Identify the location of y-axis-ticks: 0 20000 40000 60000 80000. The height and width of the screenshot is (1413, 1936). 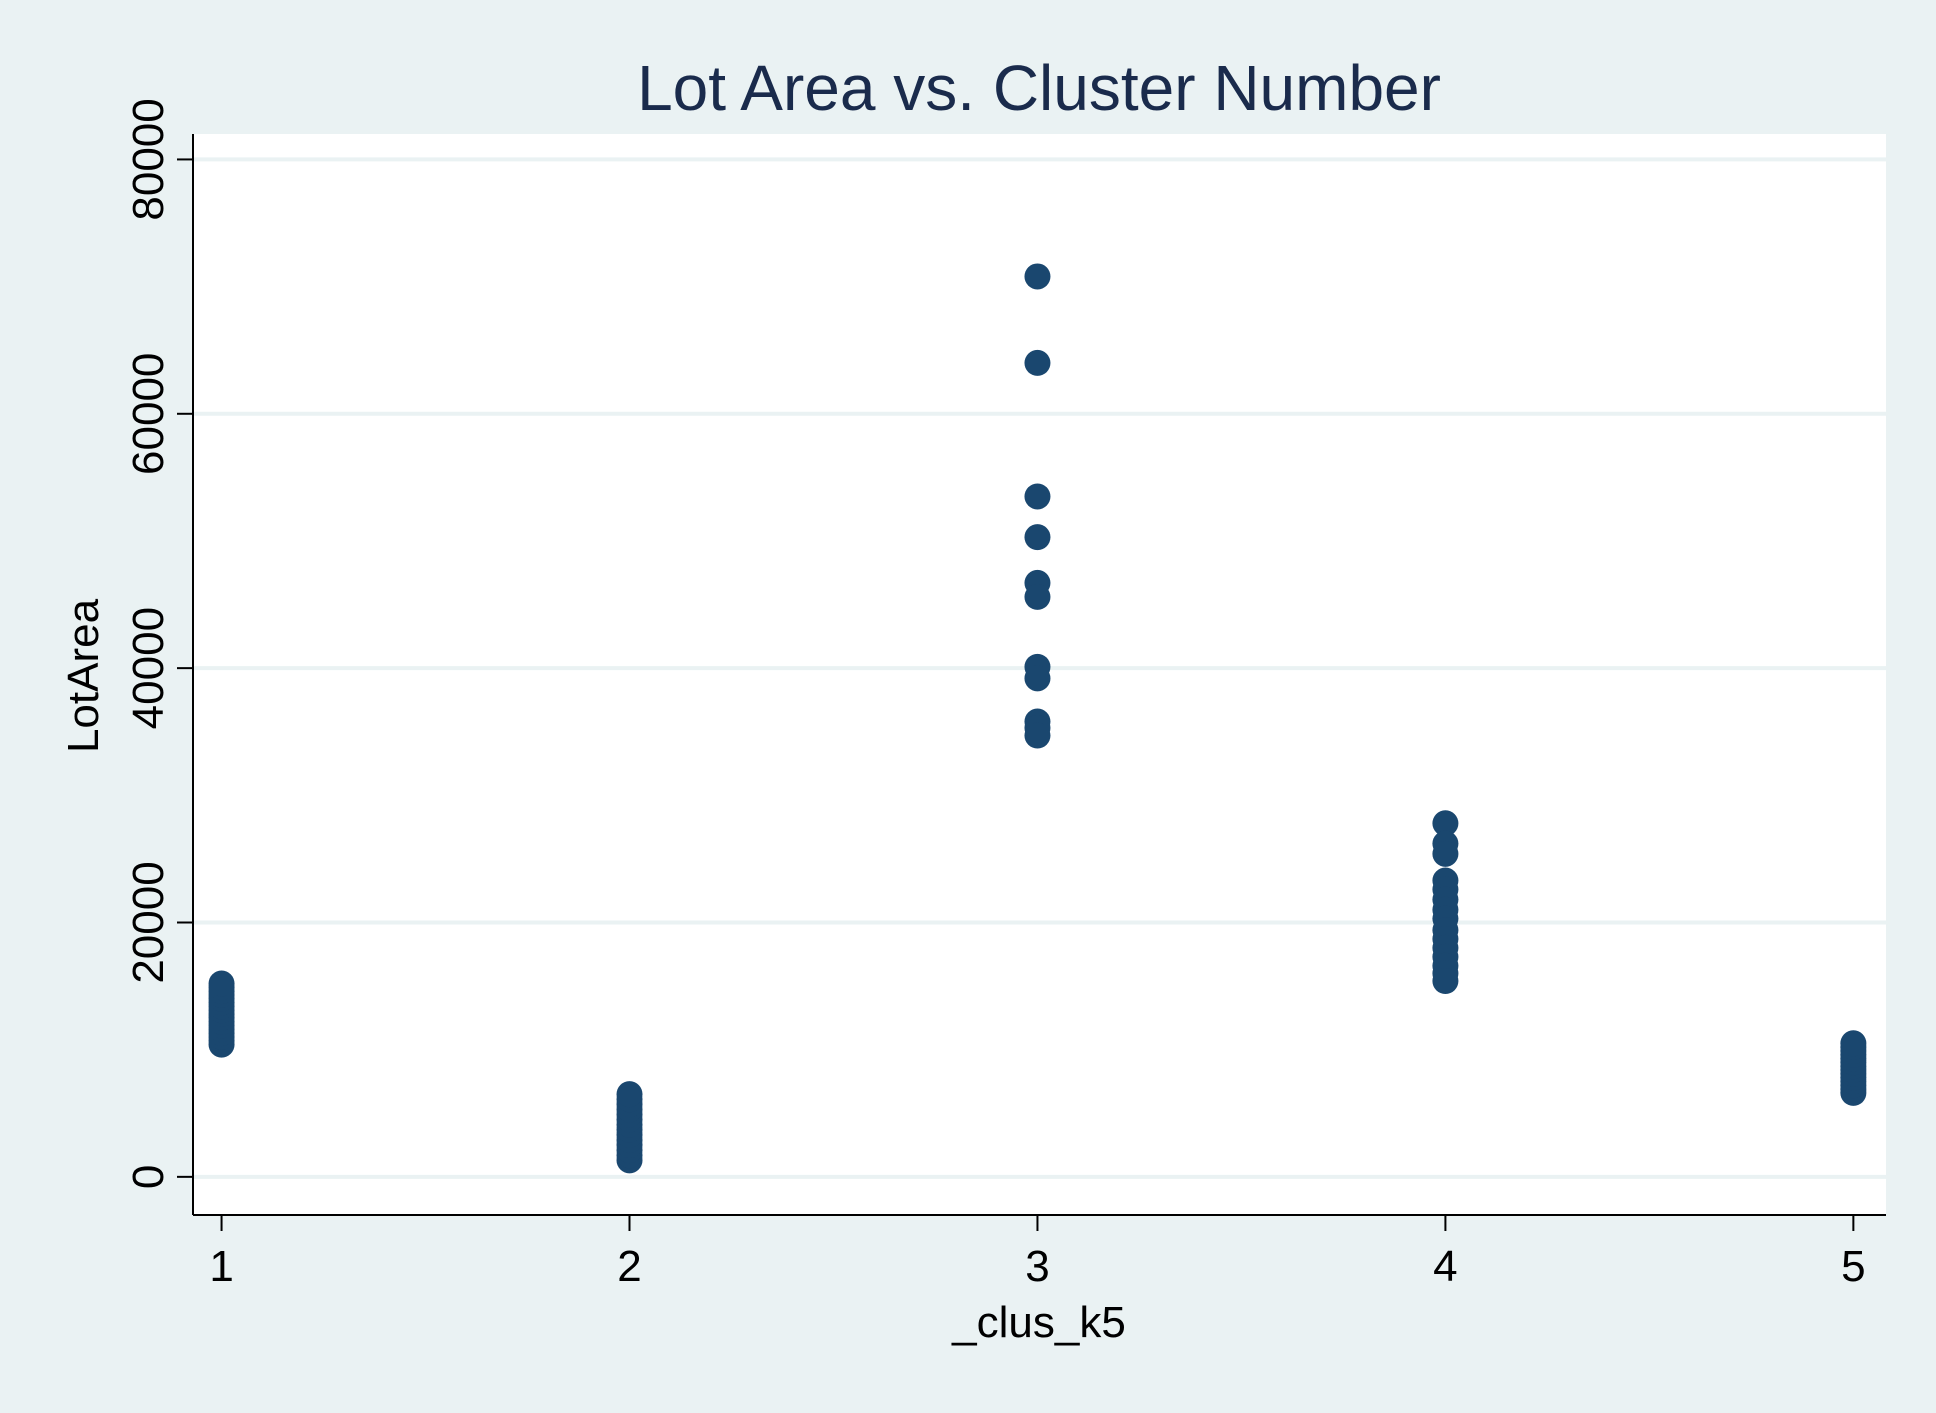
(158, 643).